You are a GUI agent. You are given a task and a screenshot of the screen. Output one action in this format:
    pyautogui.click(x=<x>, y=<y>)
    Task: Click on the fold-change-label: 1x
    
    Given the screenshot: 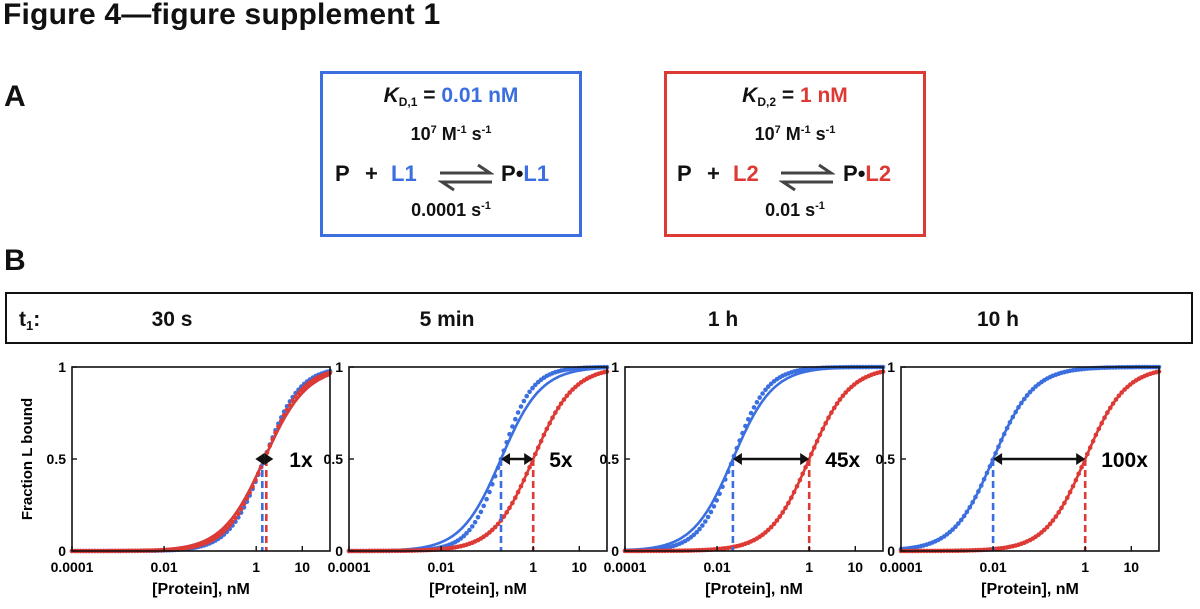 What is the action you would take?
    pyautogui.click(x=301, y=460)
    